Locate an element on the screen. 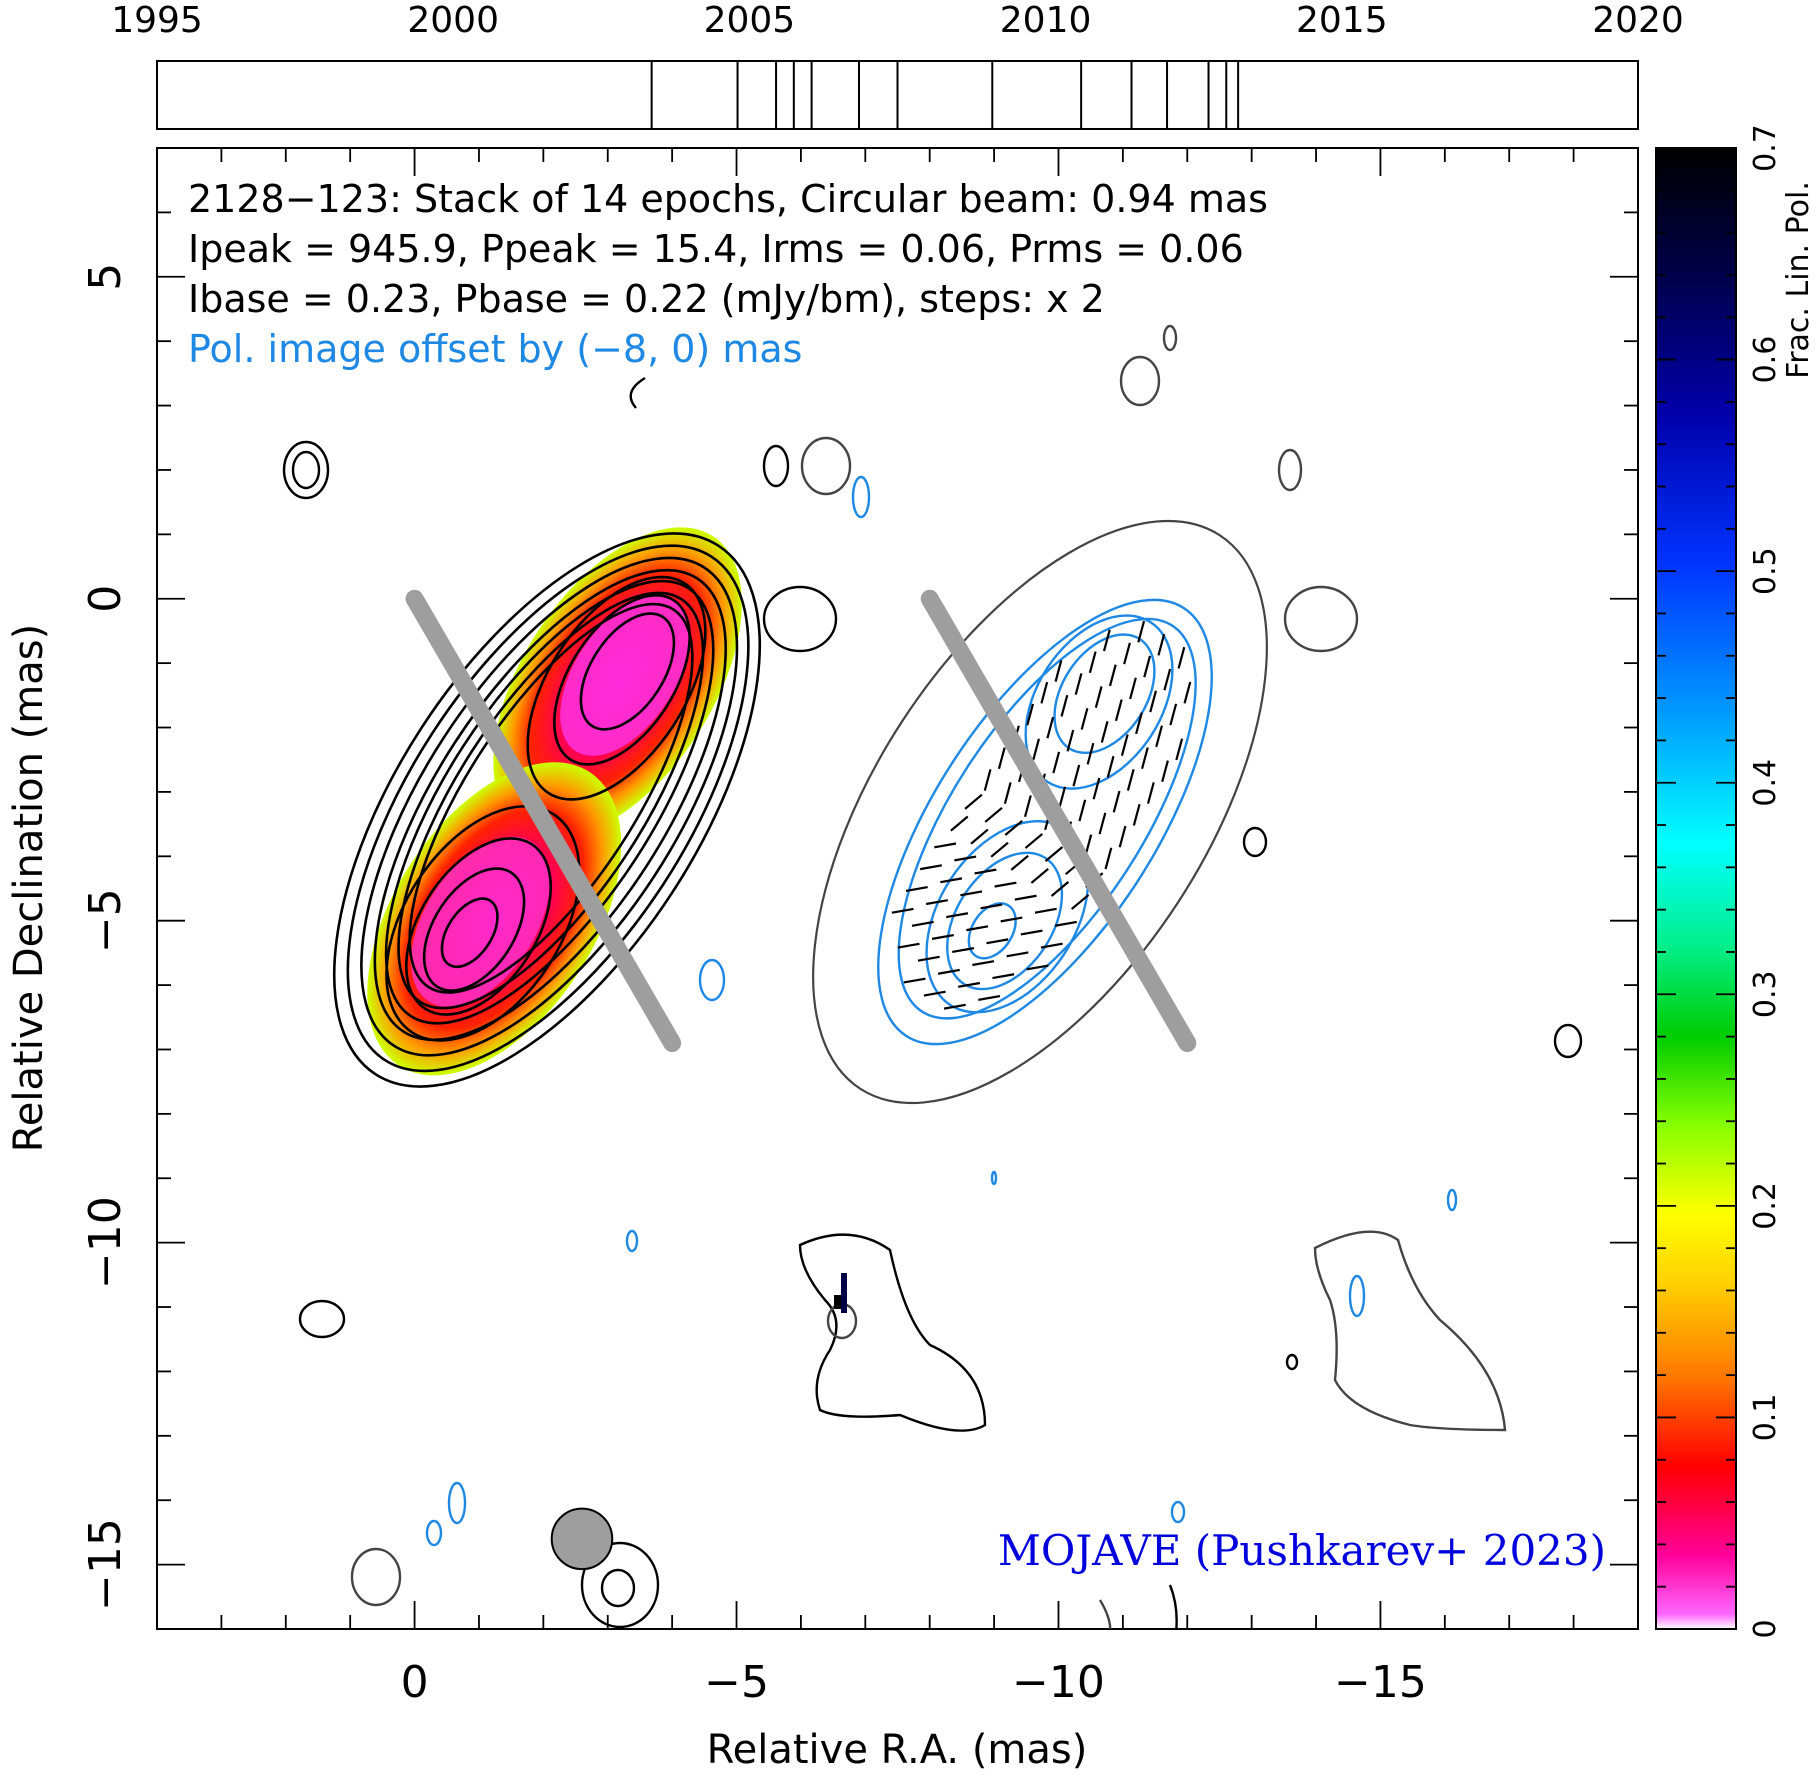  colorbar-title: Frac. Lin. Pol. is located at coordinates (1798, 280).